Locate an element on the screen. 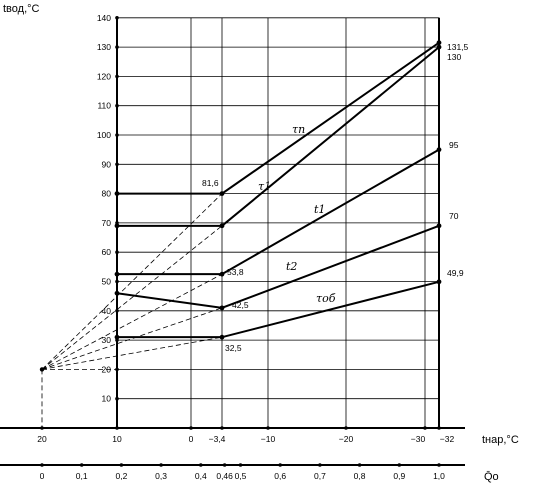  x2-tick-label: 0,9 is located at coordinates (399, 476).